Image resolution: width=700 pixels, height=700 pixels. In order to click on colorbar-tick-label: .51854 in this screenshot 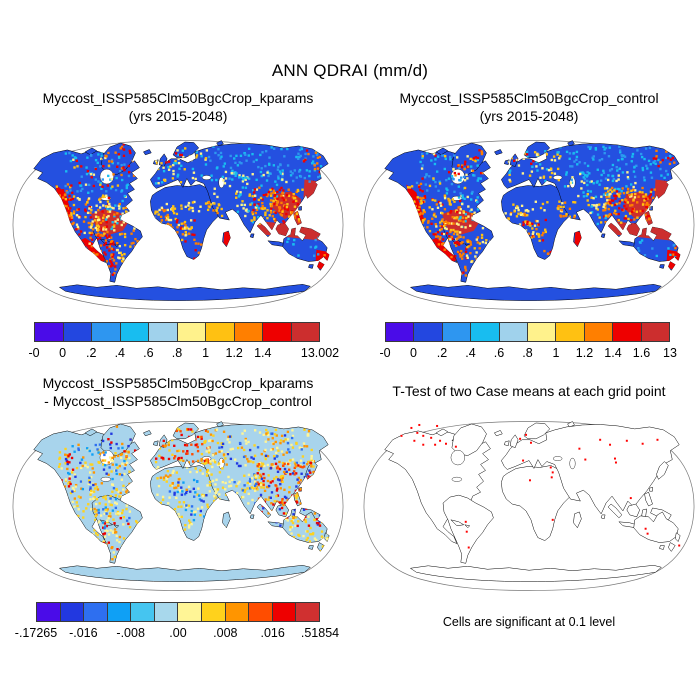, I will do `click(320, 633)`.